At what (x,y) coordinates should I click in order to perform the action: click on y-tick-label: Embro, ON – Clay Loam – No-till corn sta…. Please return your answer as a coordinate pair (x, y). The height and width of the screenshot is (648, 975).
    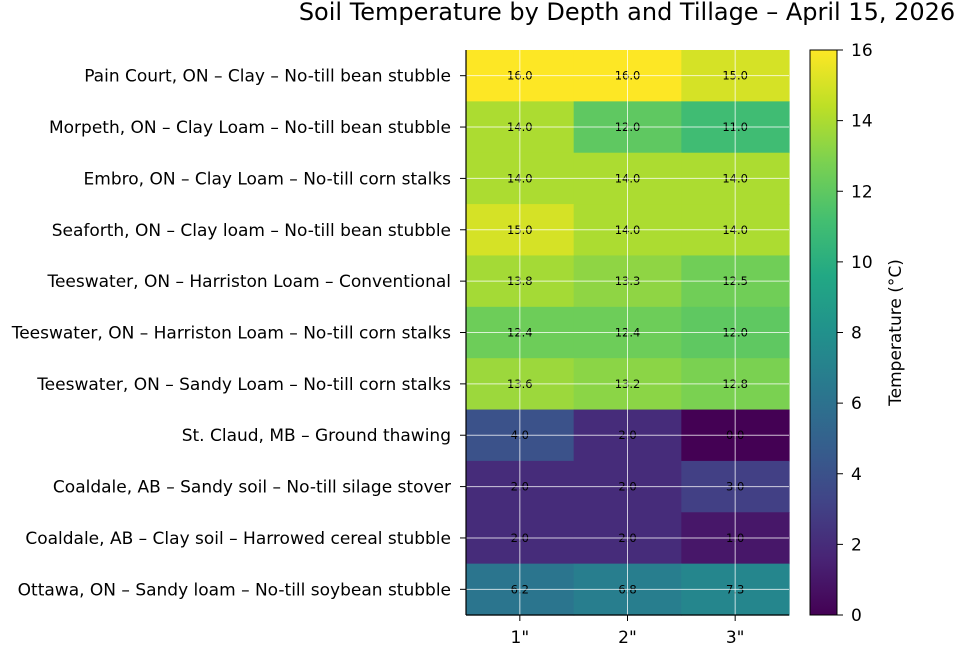
    Looking at the image, I should click on (268, 179).